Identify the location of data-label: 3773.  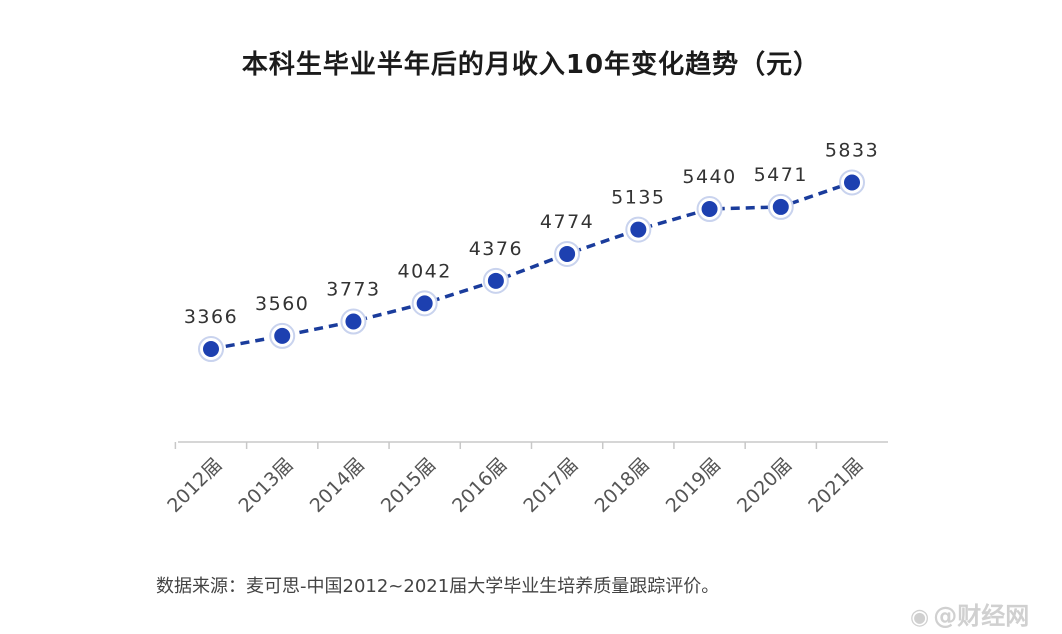
(353, 290).